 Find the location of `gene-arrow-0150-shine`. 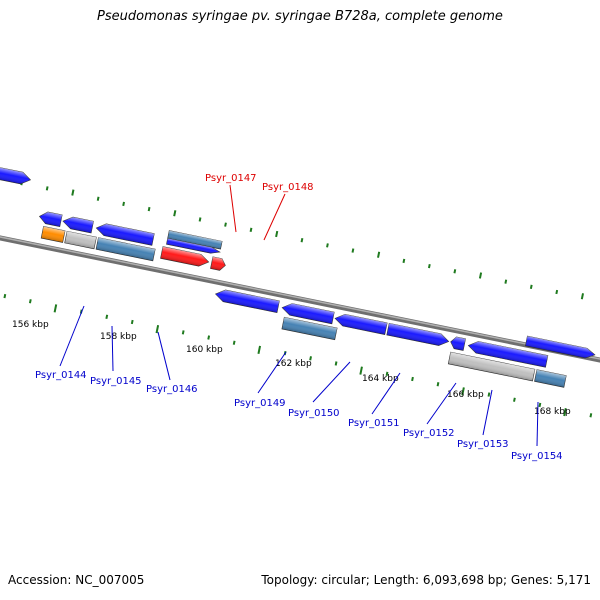

gene-arrow-0150-shine is located at coordinates (308, 313).